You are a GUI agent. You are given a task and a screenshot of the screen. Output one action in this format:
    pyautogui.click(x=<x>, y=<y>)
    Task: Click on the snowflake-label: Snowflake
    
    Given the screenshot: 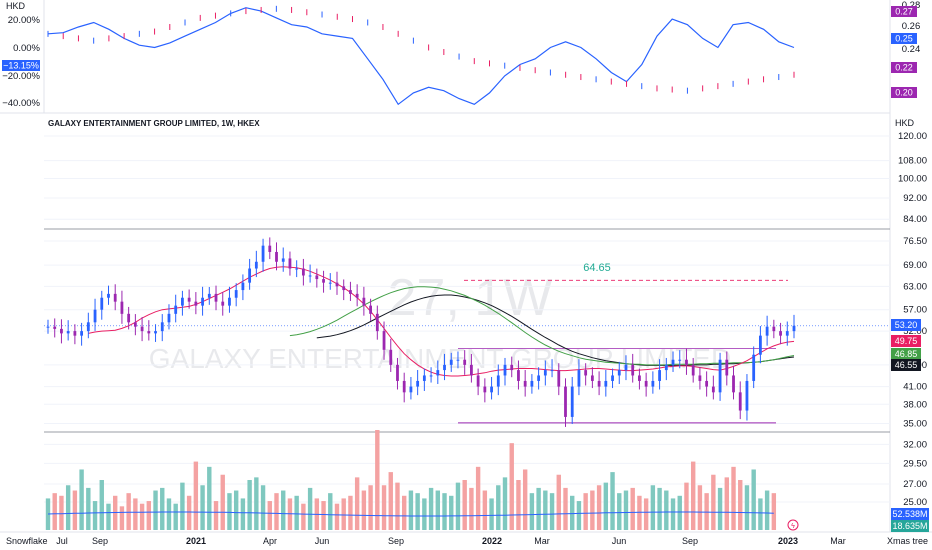 What is the action you would take?
    pyautogui.click(x=27, y=541)
    